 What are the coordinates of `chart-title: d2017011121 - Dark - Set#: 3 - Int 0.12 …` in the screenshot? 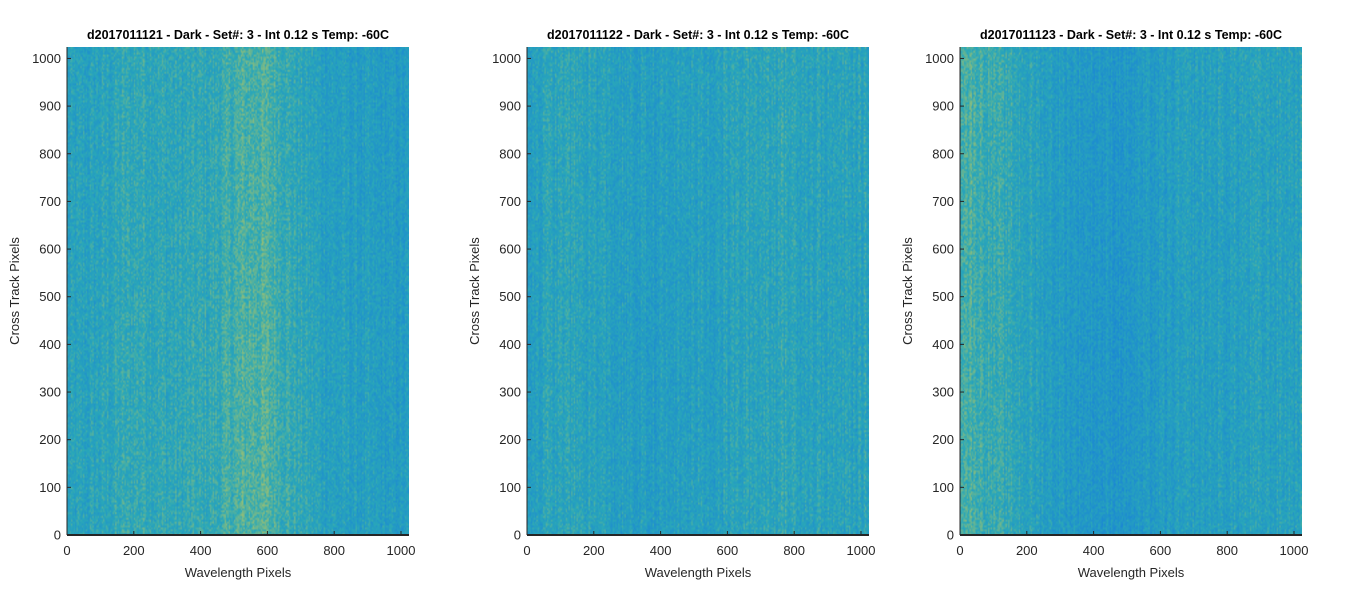 It's located at (238, 35).